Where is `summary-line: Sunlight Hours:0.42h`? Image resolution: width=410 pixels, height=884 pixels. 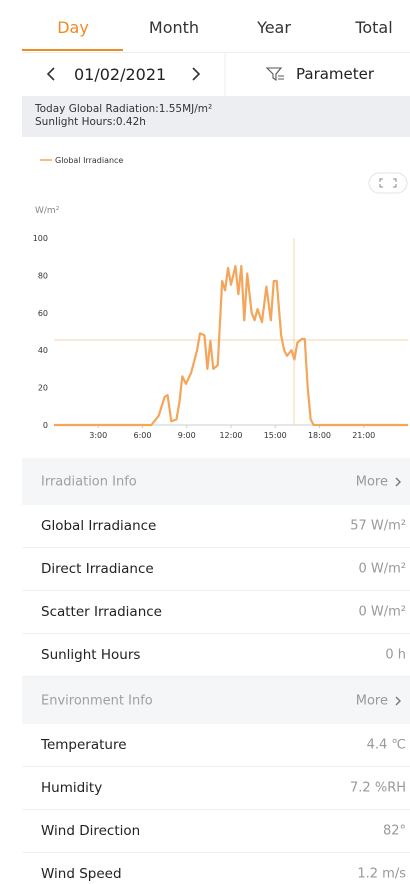 summary-line: Sunlight Hours:0.42h is located at coordinates (90, 122).